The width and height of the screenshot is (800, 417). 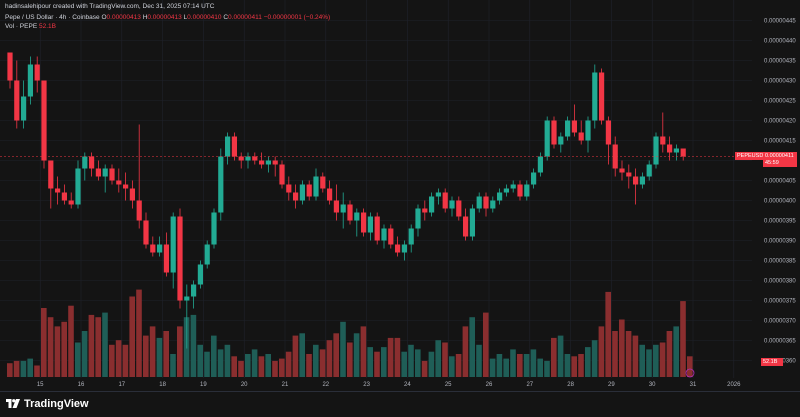 I want to click on symbol-tag: PEPEUSD, so click(x=751, y=156).